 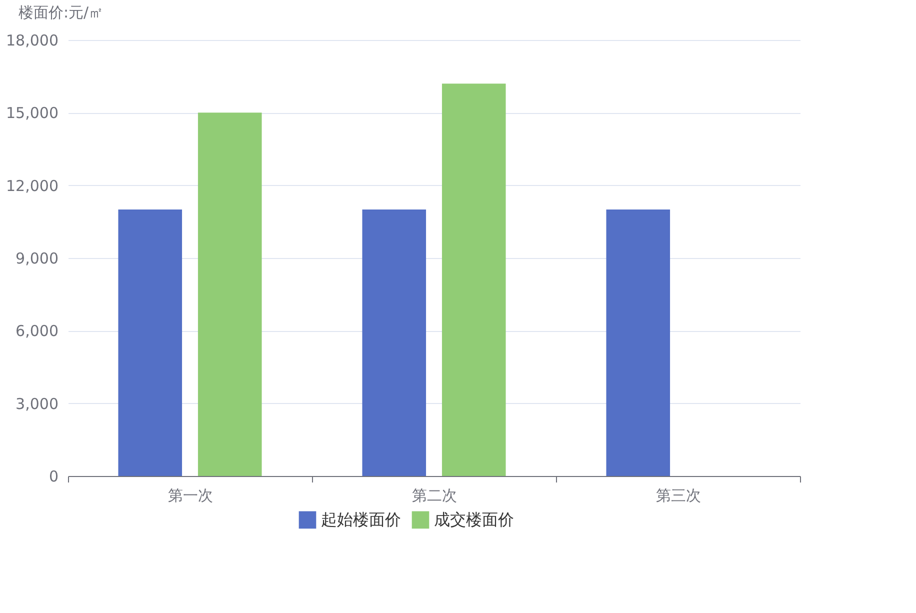 I want to click on y-tick-label: 6,000, so click(x=37, y=331).